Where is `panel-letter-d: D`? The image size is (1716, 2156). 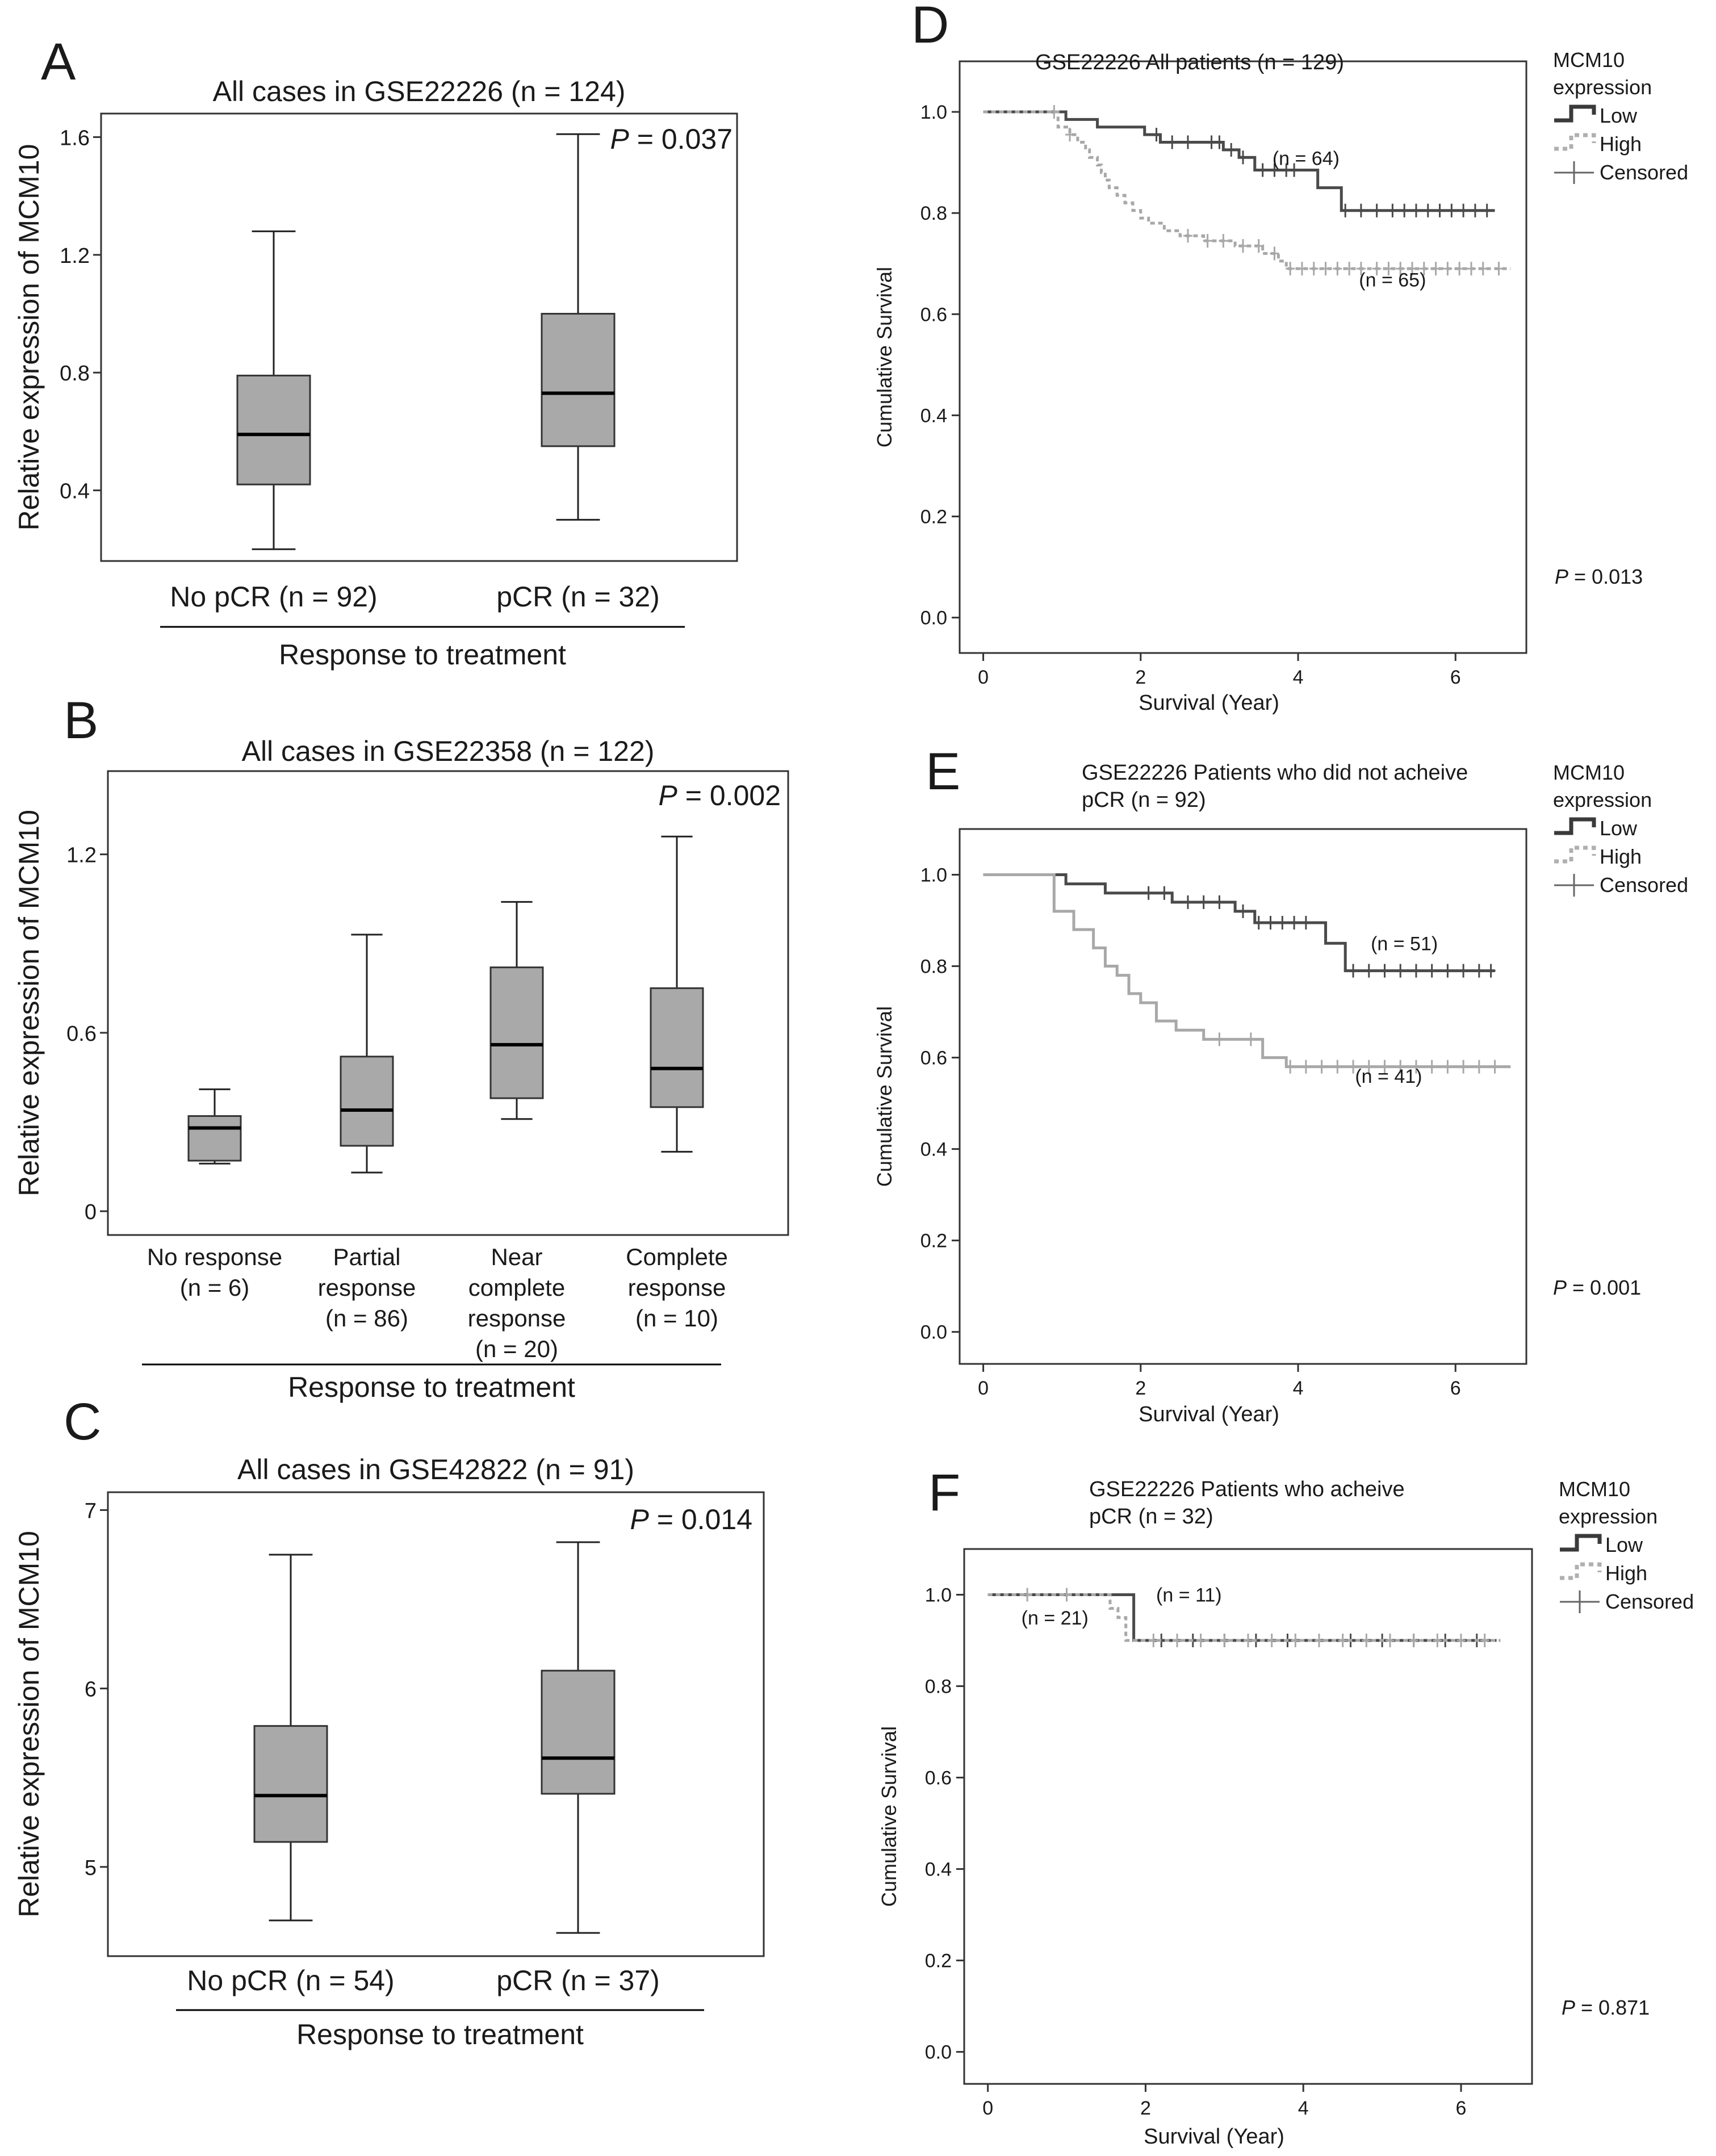 panel-letter-d: D is located at coordinates (930, 27).